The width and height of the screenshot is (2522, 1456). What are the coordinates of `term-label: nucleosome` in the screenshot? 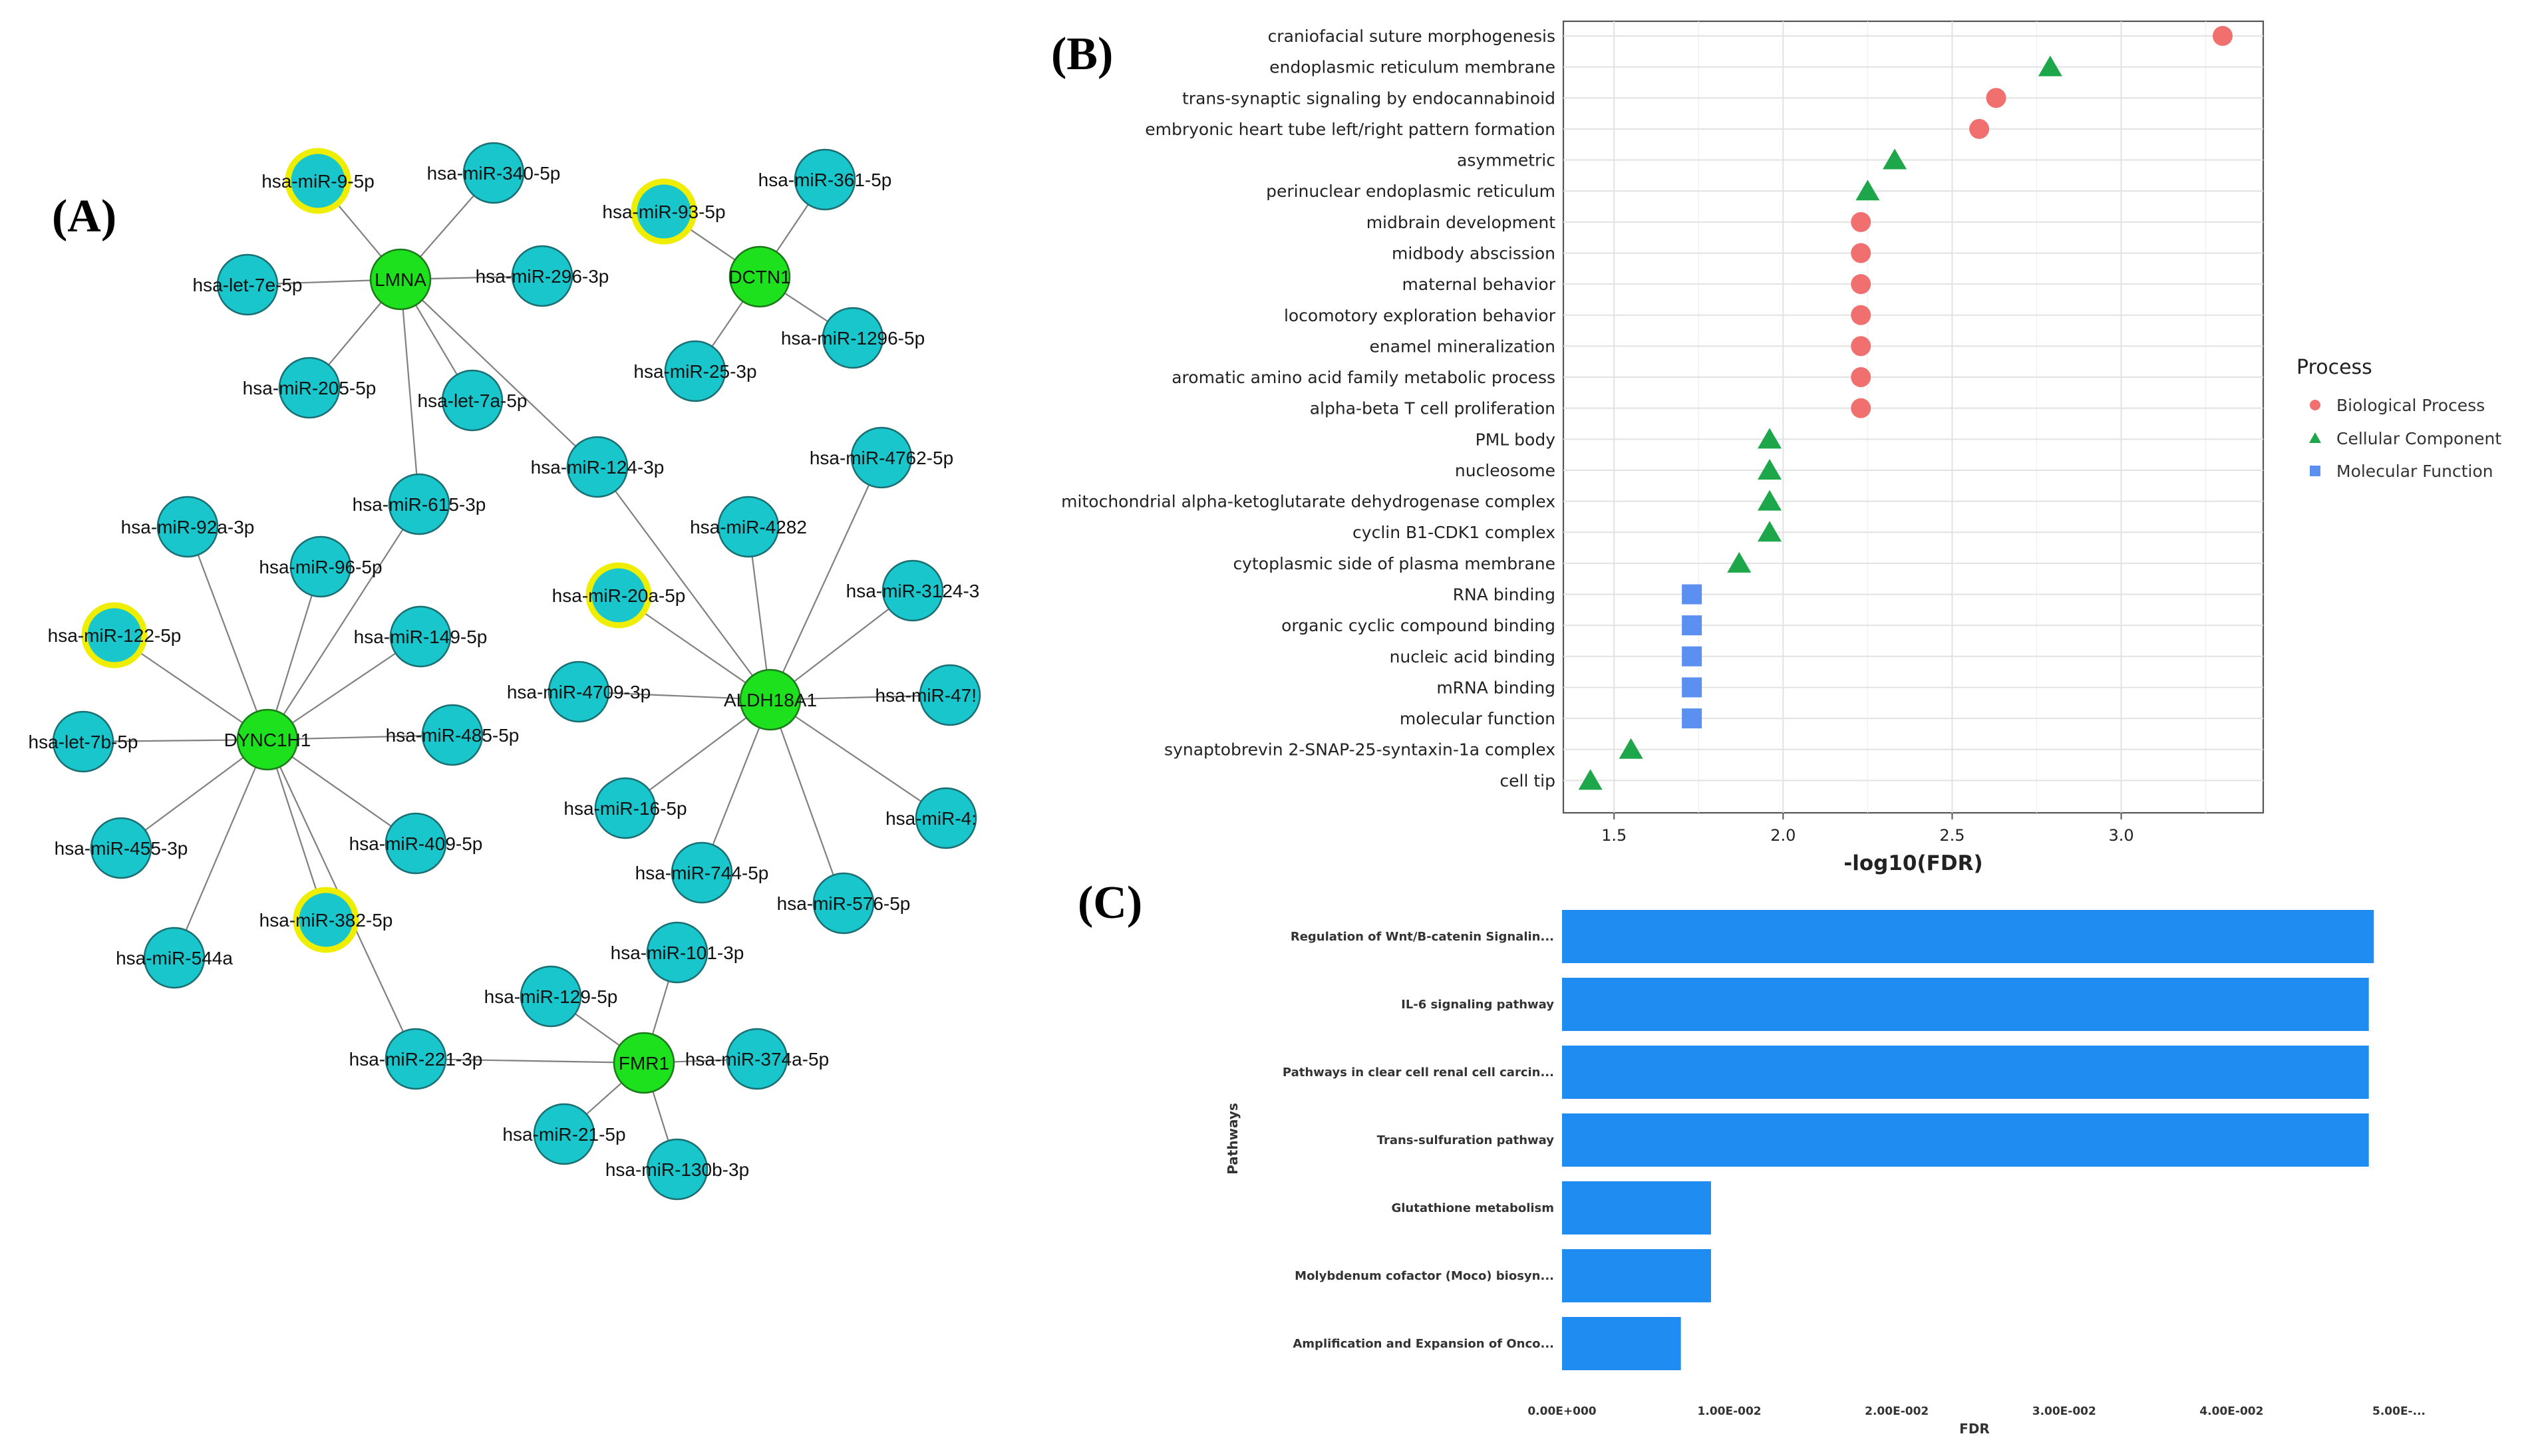 It's located at (1505, 470).